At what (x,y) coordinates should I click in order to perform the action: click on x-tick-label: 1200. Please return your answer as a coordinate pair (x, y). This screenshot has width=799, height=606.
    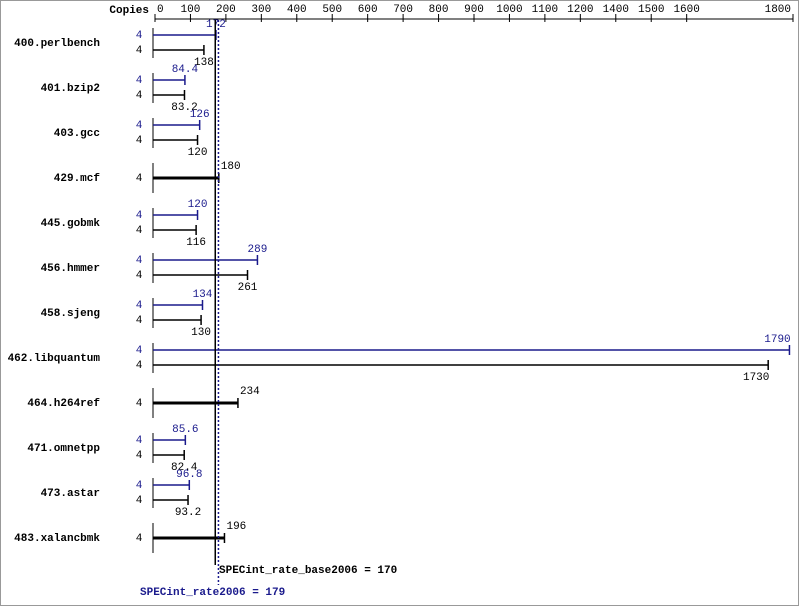
    Looking at the image, I should click on (580, 10).